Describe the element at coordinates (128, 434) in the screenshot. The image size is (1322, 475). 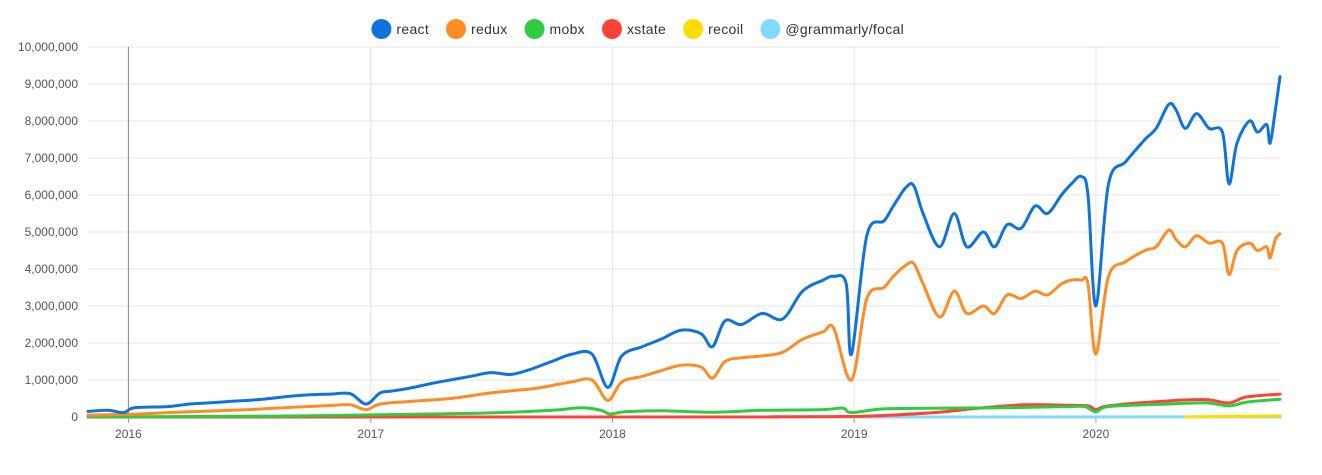
I see `x-tick-label: 2016` at that location.